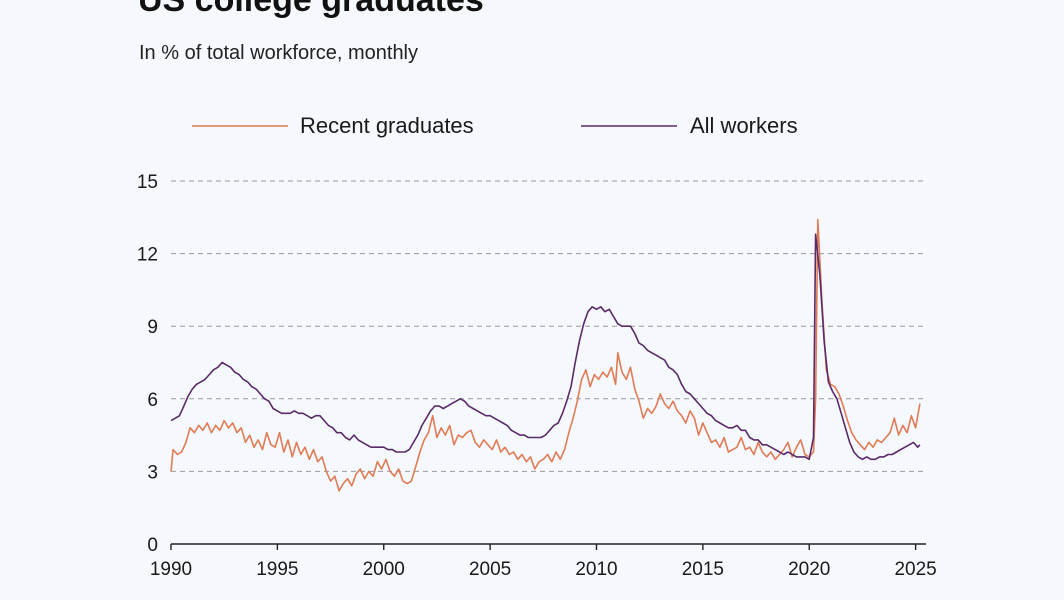 This screenshot has width=1064, height=600. Describe the element at coordinates (384, 569) in the screenshot. I see `x-tick-label-2000: 2000` at that location.